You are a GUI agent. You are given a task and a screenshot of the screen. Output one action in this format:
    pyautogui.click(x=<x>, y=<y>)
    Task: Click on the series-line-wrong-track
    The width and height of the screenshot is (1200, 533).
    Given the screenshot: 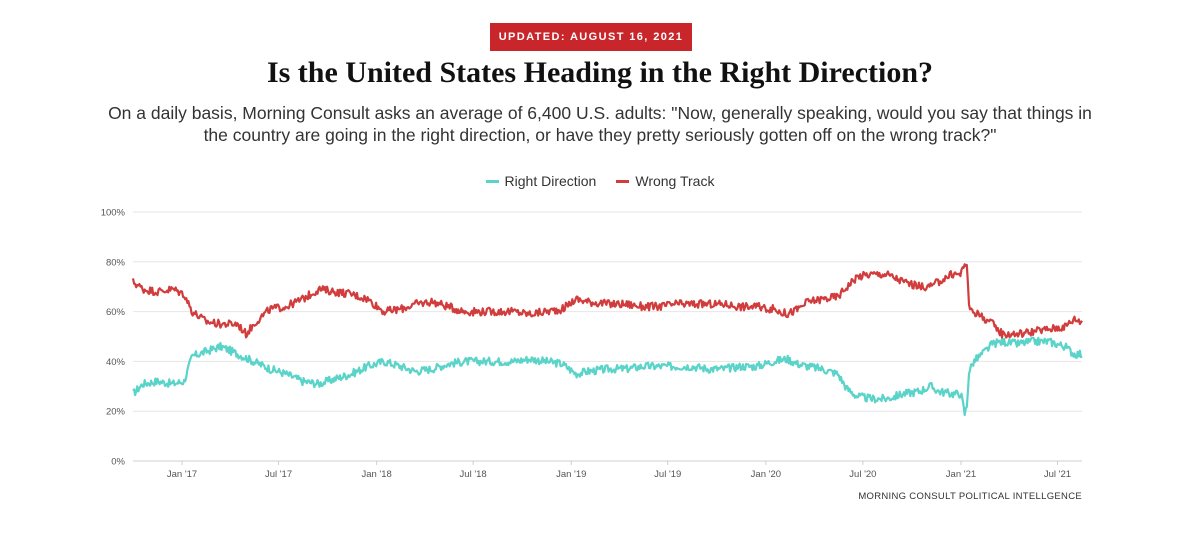 What is the action you would take?
    pyautogui.click(x=607, y=301)
    